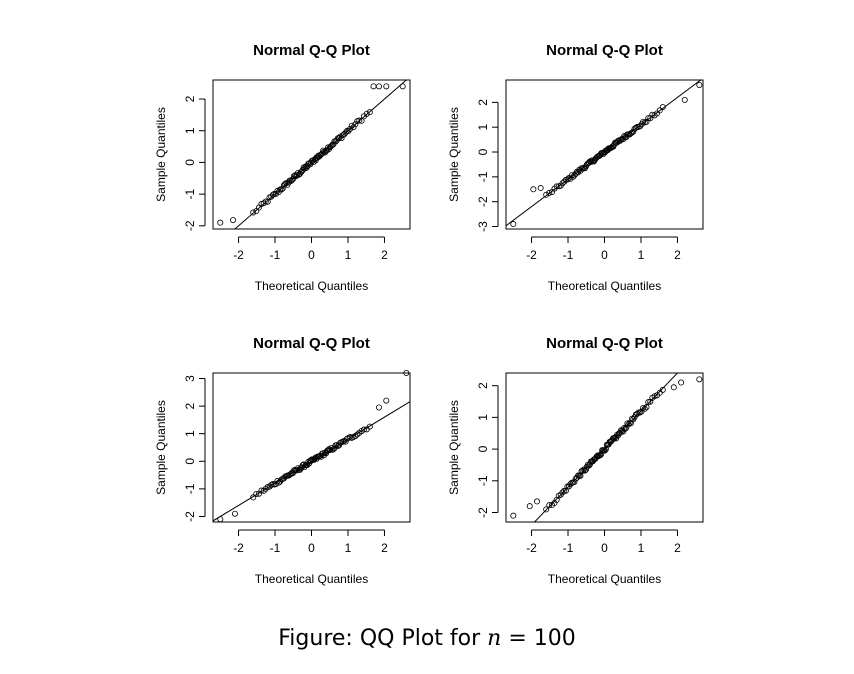  Describe the element at coordinates (517, 638) in the screenshot. I see `caption-operator: =` at that location.